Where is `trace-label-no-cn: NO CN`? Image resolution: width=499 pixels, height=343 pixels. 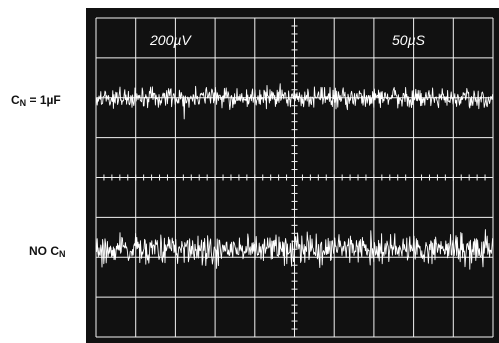 trace-label-no-cn: NO CN is located at coordinates (47, 251).